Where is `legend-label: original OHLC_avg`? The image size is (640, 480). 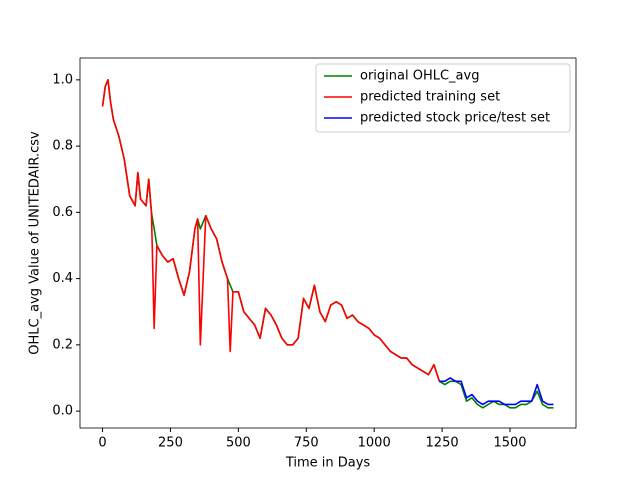
legend-label: original OHLC_avg is located at coordinates (419, 76).